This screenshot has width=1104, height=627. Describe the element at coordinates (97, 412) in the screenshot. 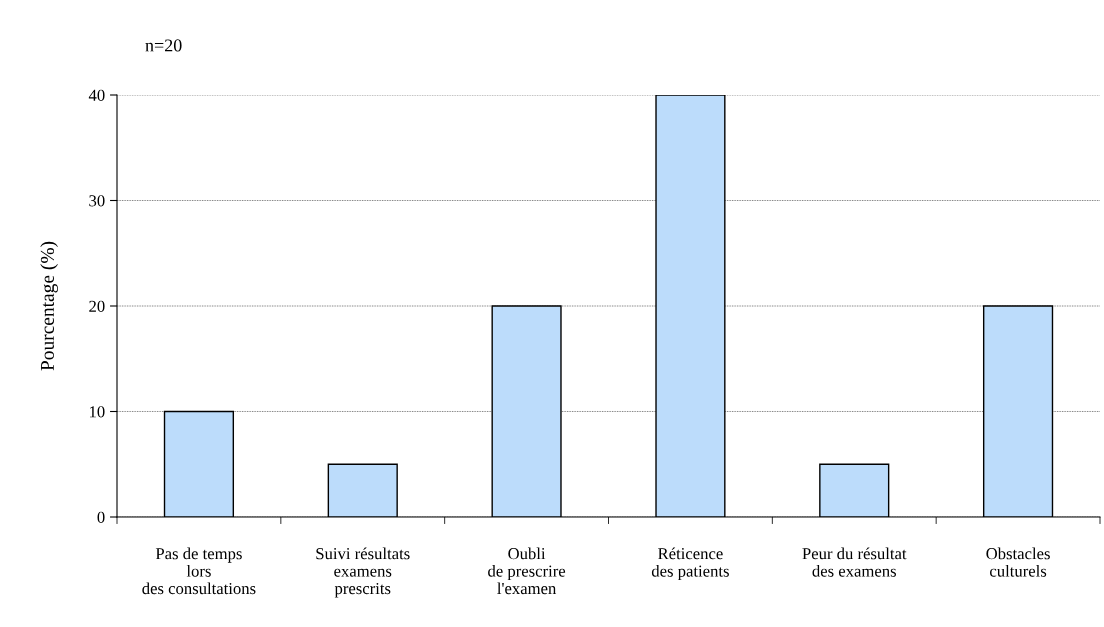

I see `y-tick-label: 10` at that location.